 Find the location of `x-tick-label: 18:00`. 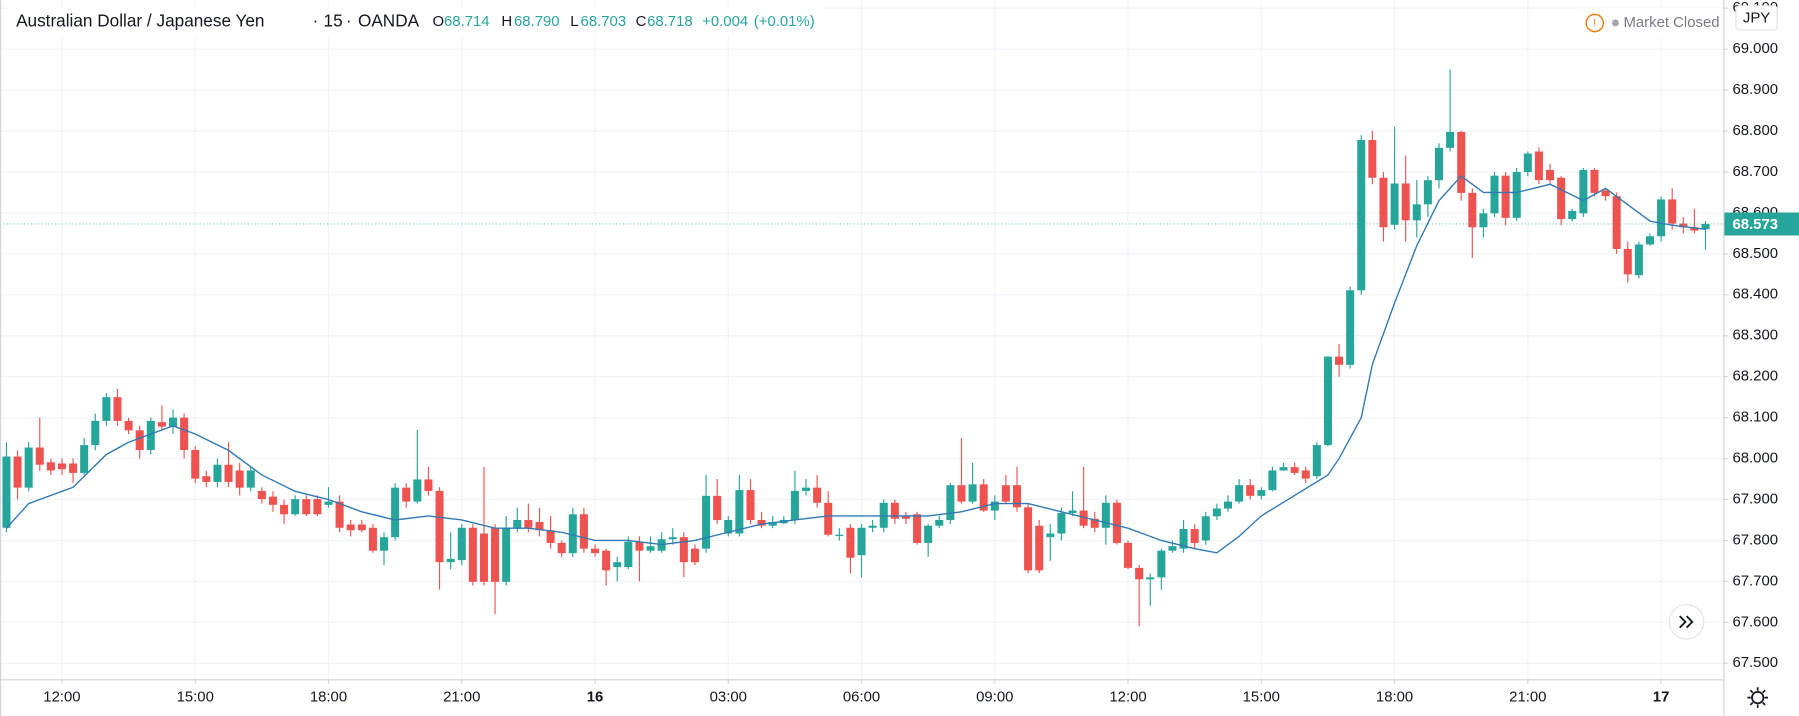

x-tick-label: 18:00 is located at coordinates (1394, 698).